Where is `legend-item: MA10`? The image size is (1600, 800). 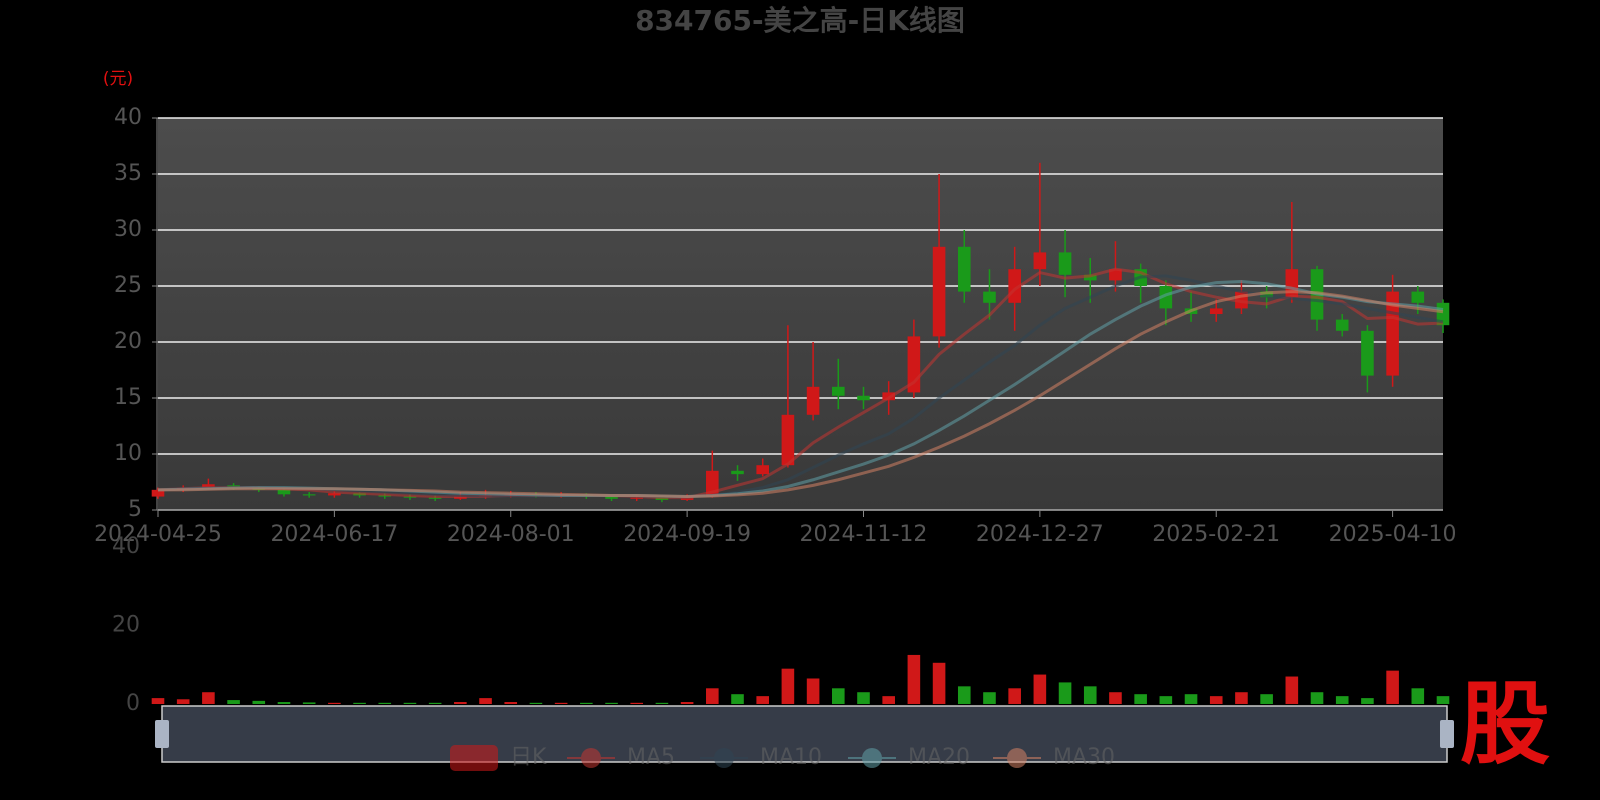
legend-item: MA10 is located at coordinates (761, 757).